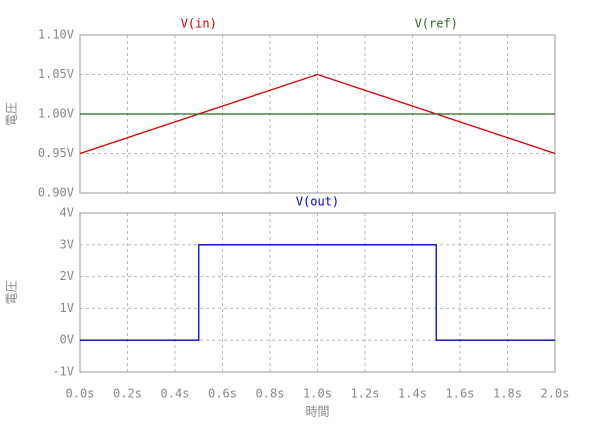  What do you see at coordinates (67, 244) in the screenshot?
I see `y-tick-label: 3V` at bounding box center [67, 244].